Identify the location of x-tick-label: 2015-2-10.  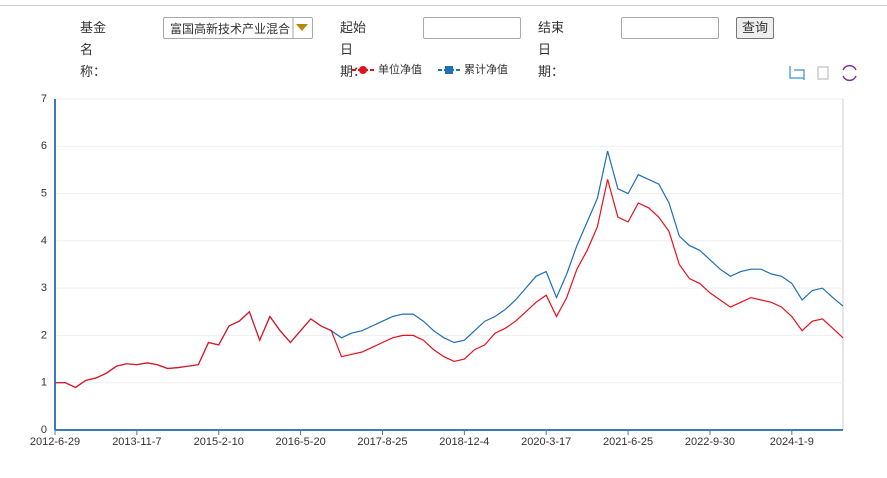
(219, 442).